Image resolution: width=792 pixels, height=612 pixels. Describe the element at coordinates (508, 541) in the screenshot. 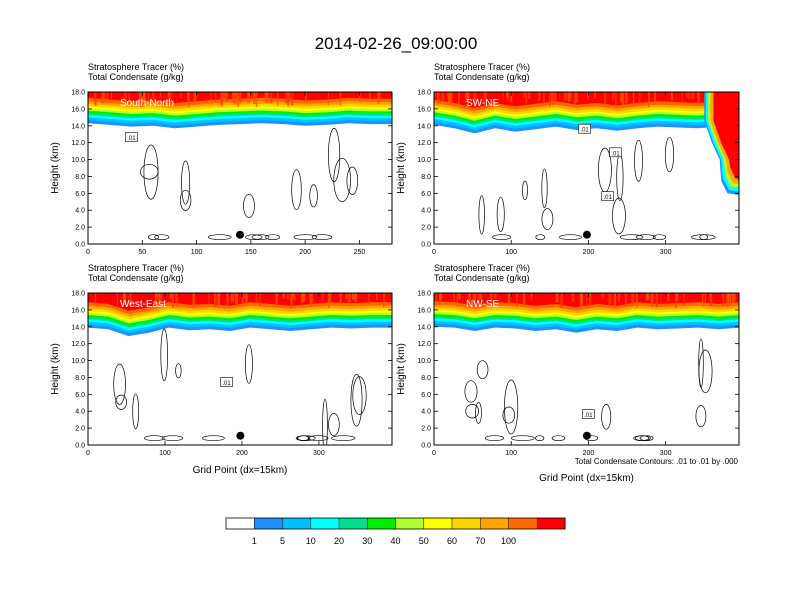

I see `colorbar-label: 100` at that location.